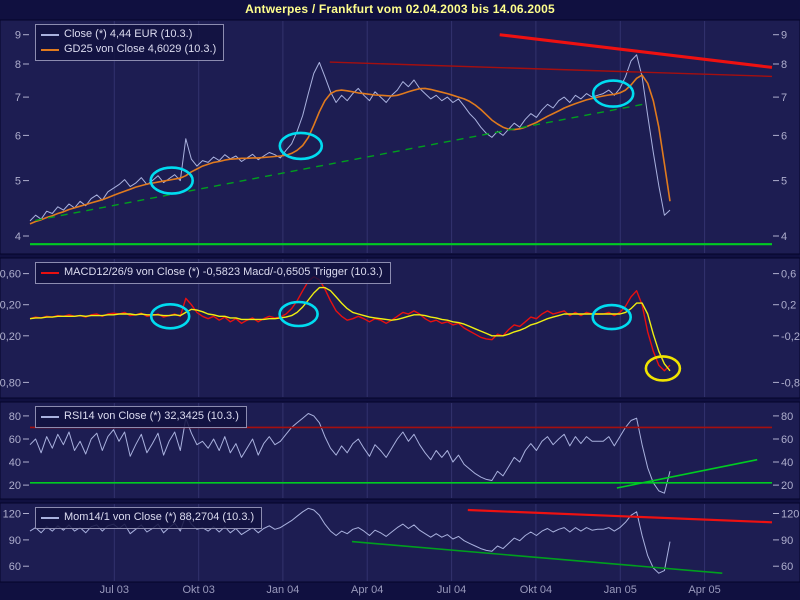 This screenshot has width=800, height=600. I want to click on rsi-legend-row: RSI14 von Close (*) 32,3425 (10.3.), so click(140, 416).